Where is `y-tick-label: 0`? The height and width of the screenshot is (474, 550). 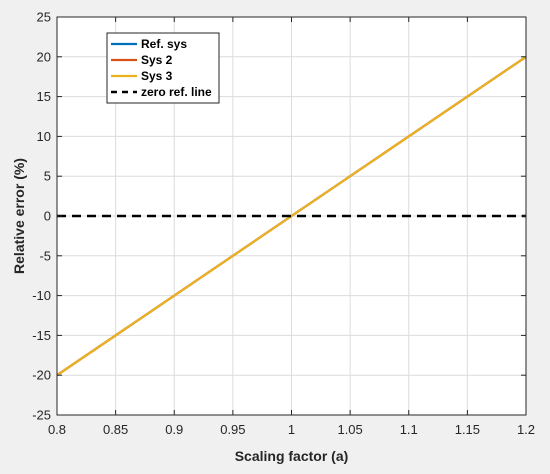
y-tick-label: 0 is located at coordinates (47, 216).